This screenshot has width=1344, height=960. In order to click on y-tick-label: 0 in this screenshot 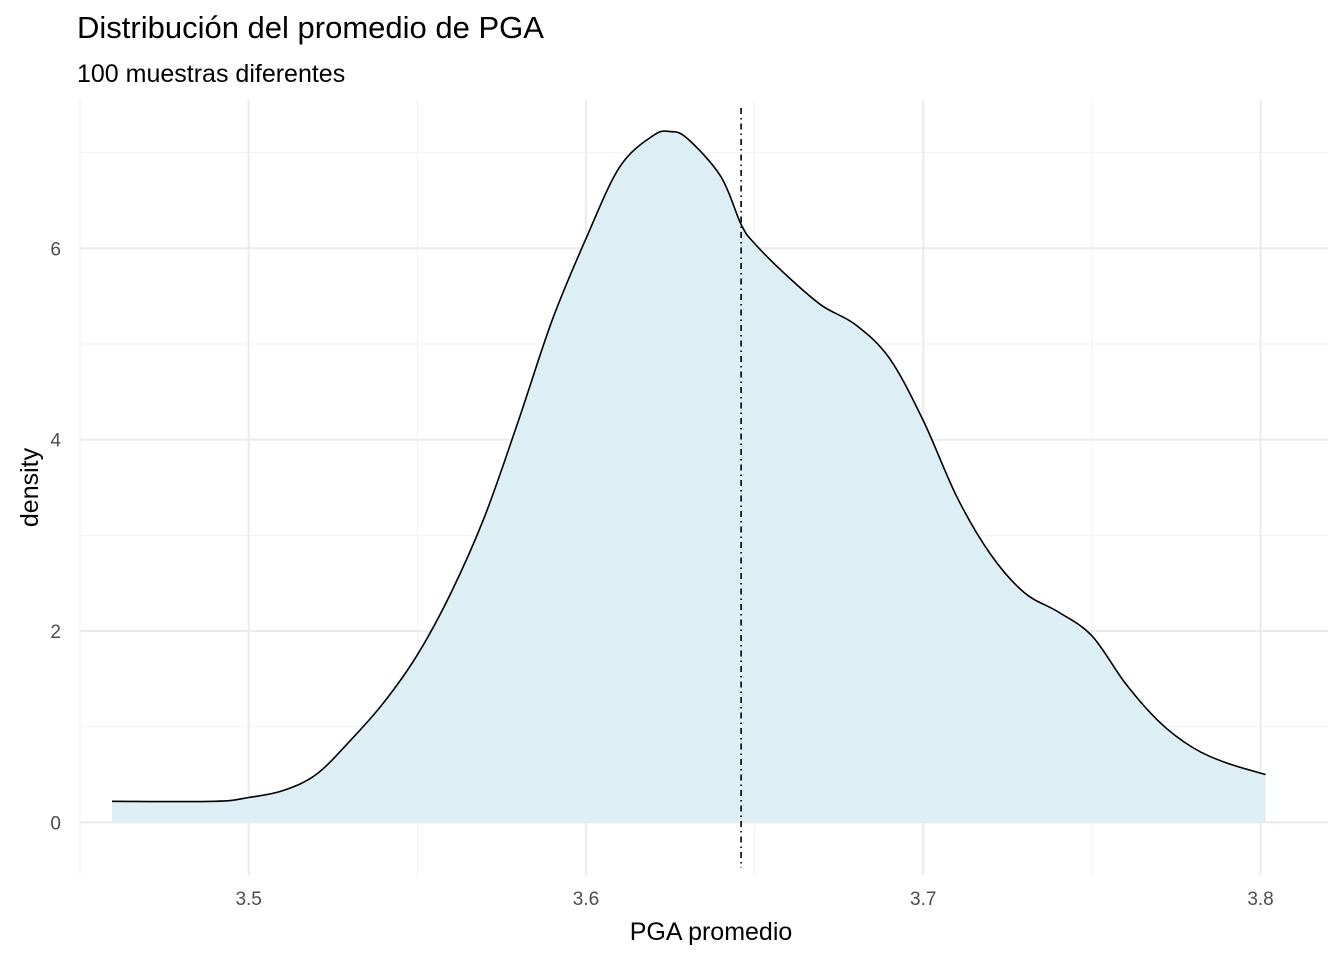, I will do `click(55, 823)`.